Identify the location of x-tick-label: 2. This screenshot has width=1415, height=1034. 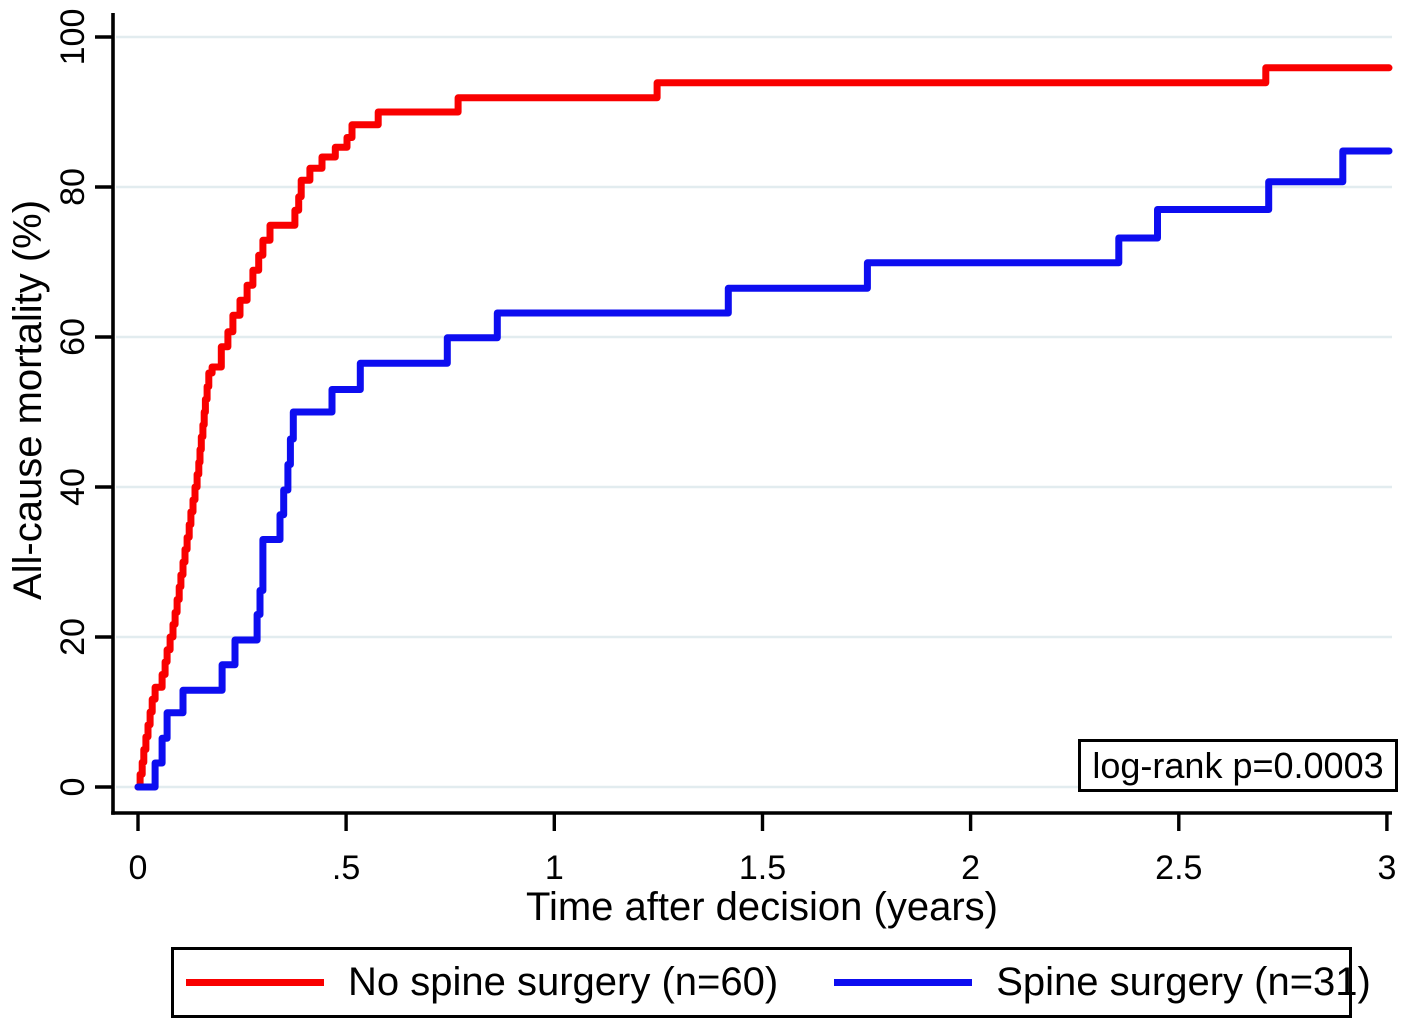
(970, 868).